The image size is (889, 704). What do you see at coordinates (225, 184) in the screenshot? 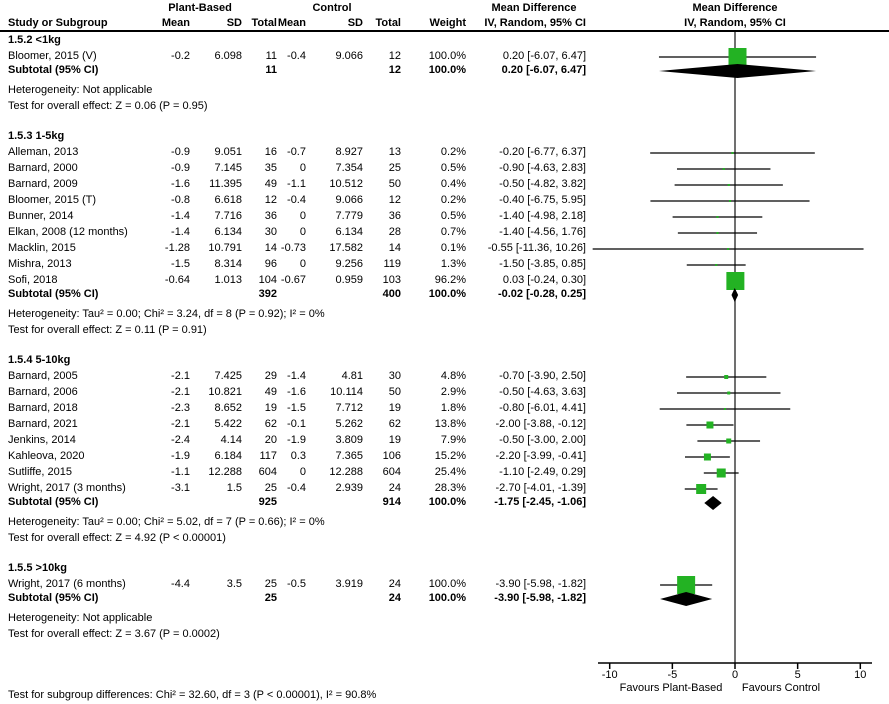
I see `study-sd1: 11.395` at bounding box center [225, 184].